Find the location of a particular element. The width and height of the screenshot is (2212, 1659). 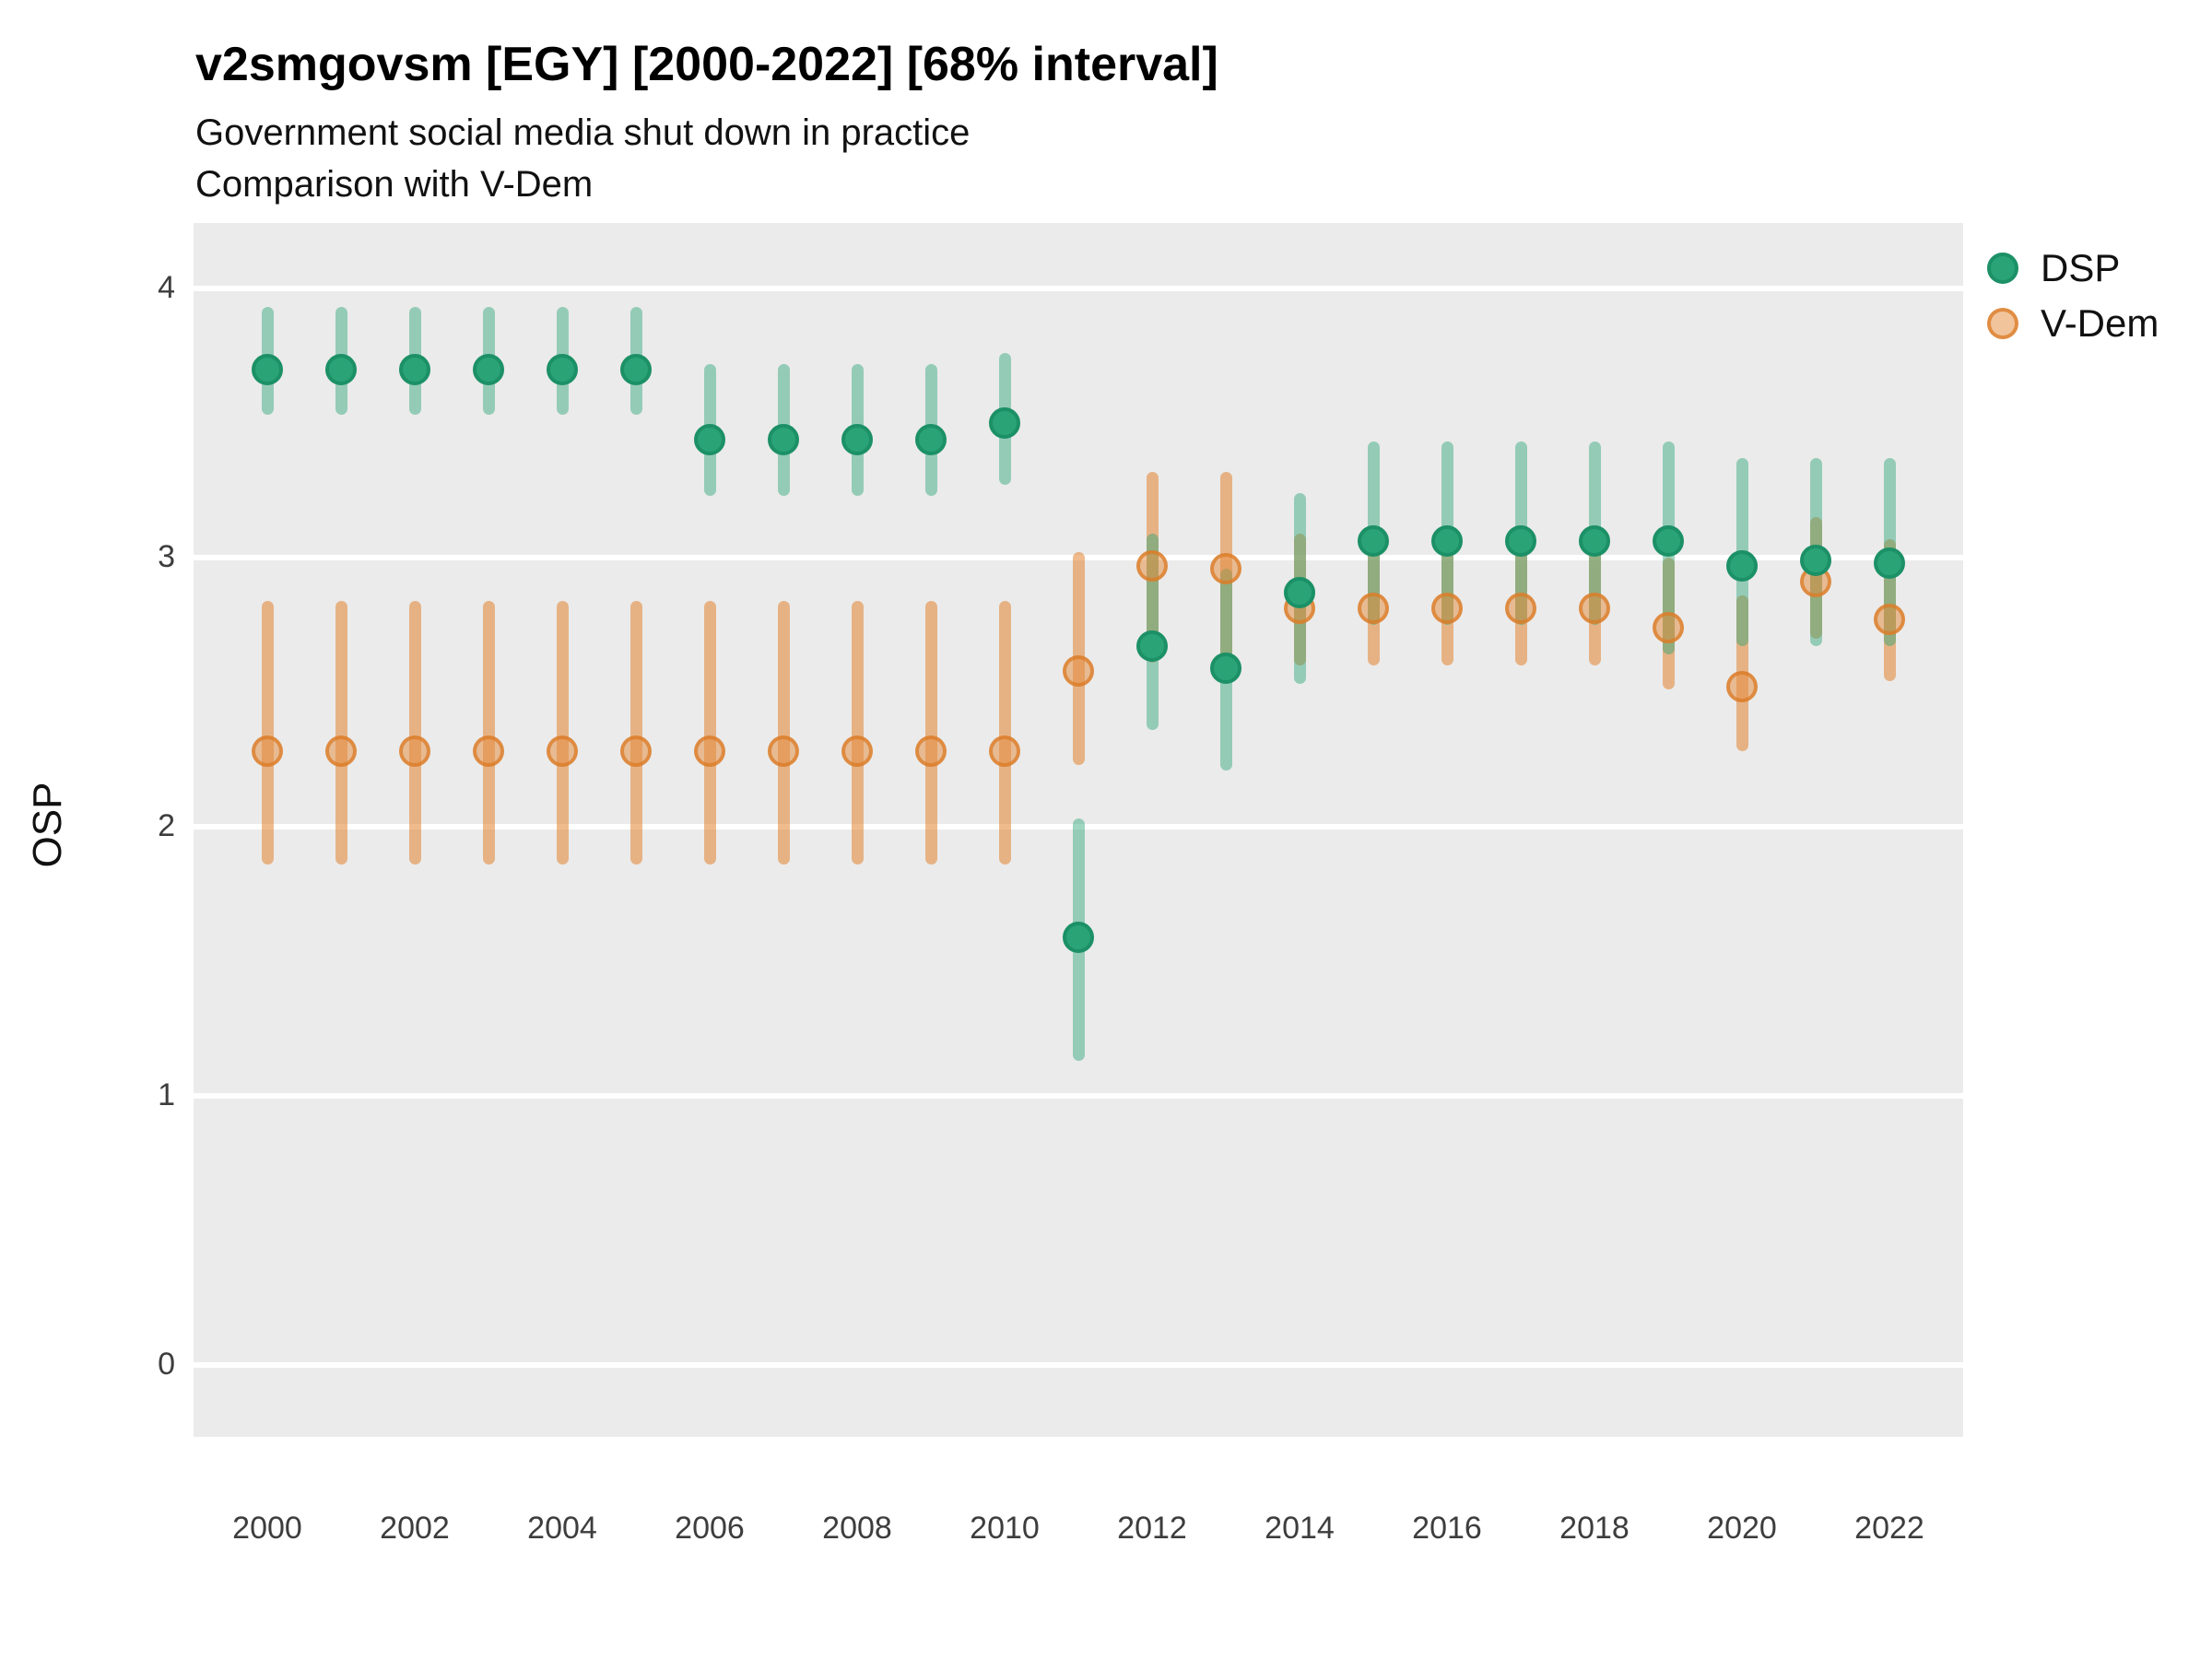

dsp-point-2000 is located at coordinates (267, 369).